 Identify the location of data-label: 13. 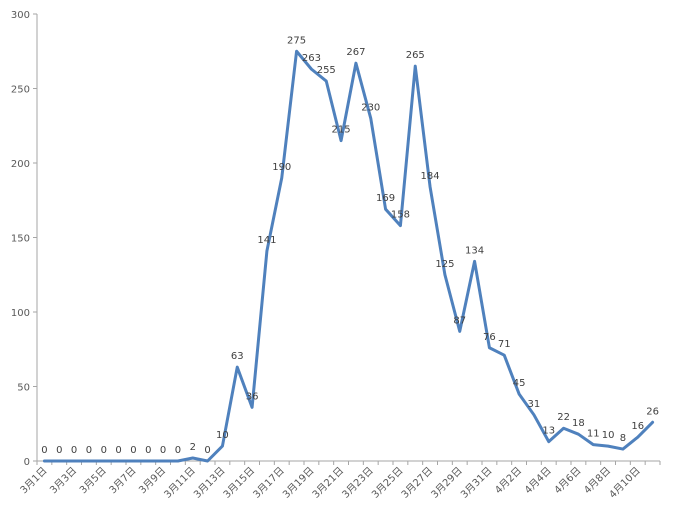
(548, 431).